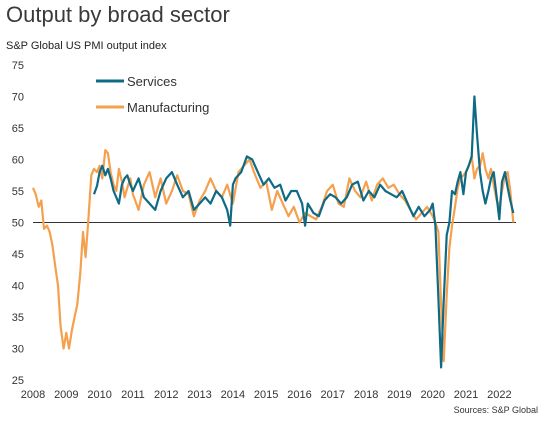 Image resolution: width=544 pixels, height=423 pixels. I want to click on y-tick-label: 35, so click(18, 318).